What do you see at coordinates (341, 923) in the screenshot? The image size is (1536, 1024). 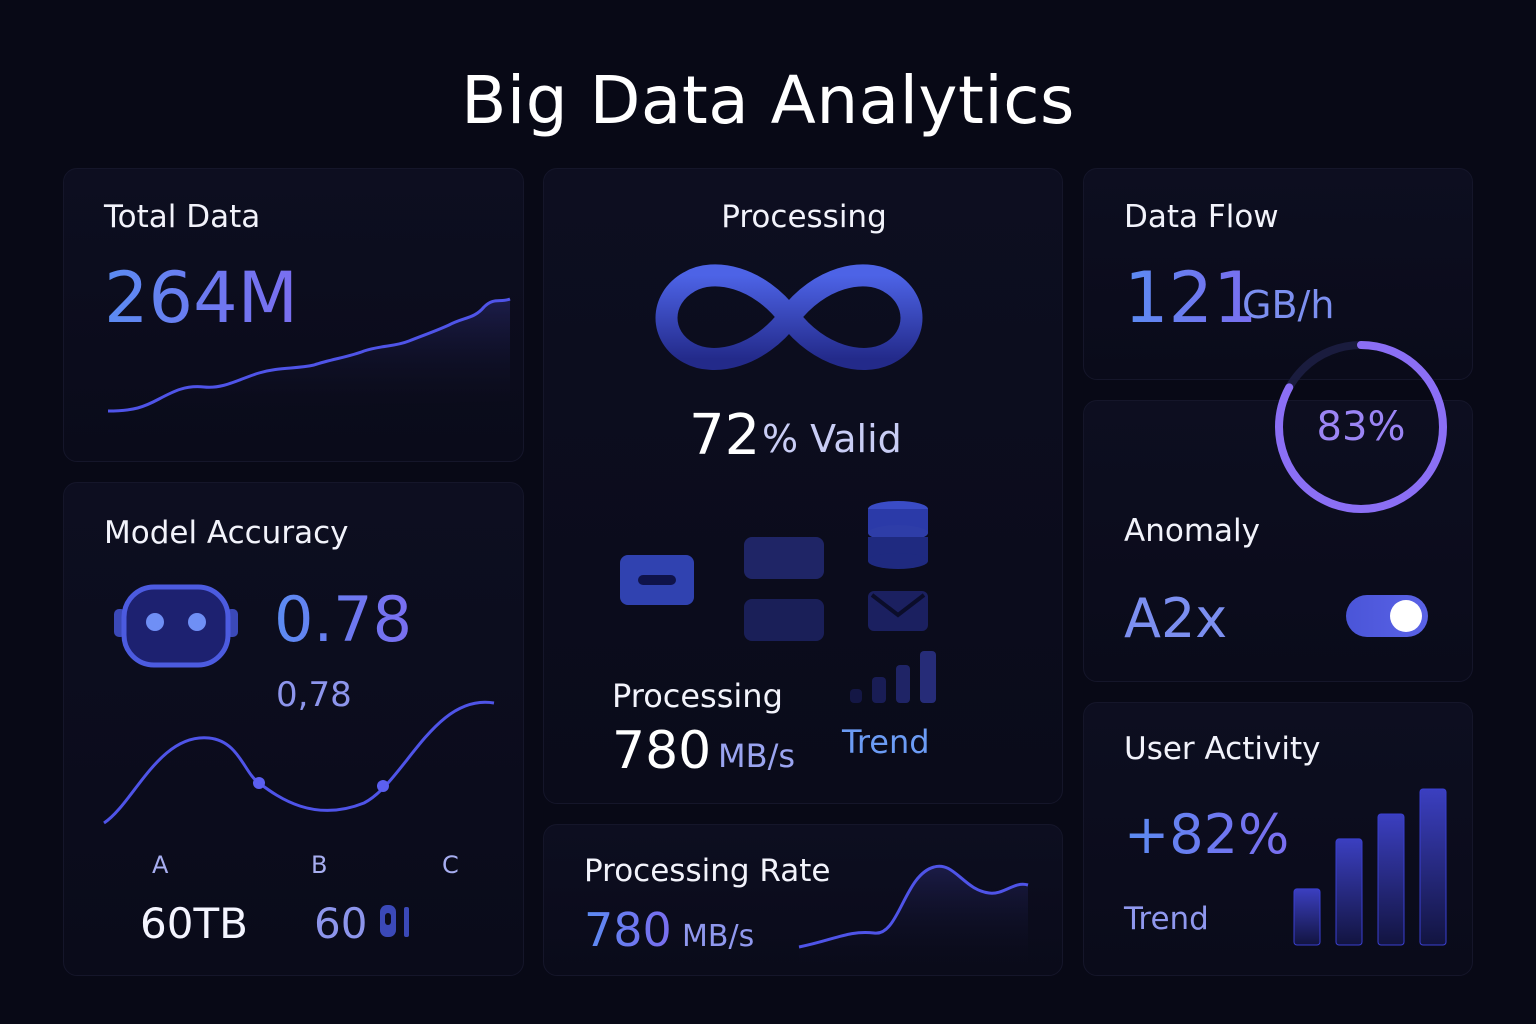 I see `storage-stat-secondary: 60` at bounding box center [341, 923].